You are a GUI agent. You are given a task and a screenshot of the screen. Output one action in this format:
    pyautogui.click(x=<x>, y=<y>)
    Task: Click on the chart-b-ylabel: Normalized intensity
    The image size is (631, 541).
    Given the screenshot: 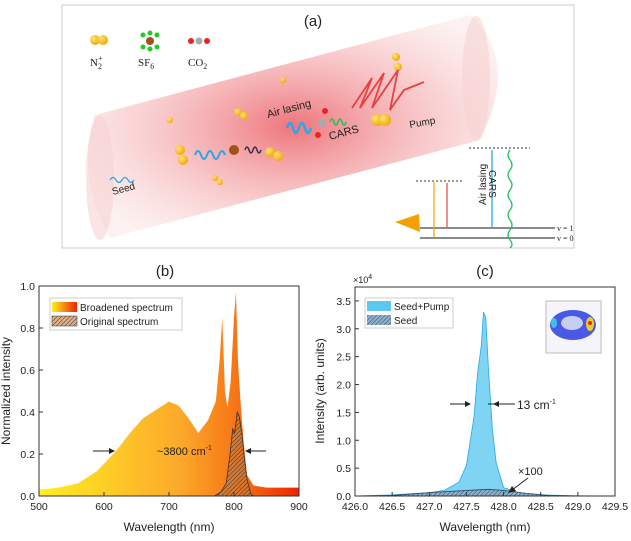 What is the action you would take?
    pyautogui.click(x=6, y=391)
    